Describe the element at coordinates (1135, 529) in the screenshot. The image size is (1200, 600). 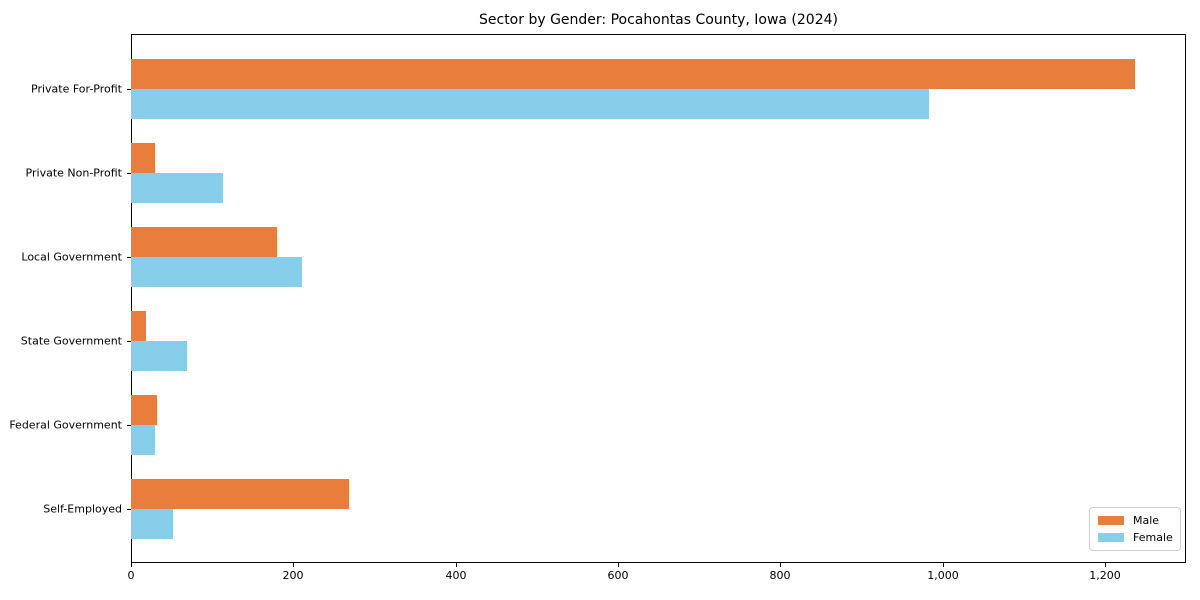
I see `legend: Male Female` at that location.